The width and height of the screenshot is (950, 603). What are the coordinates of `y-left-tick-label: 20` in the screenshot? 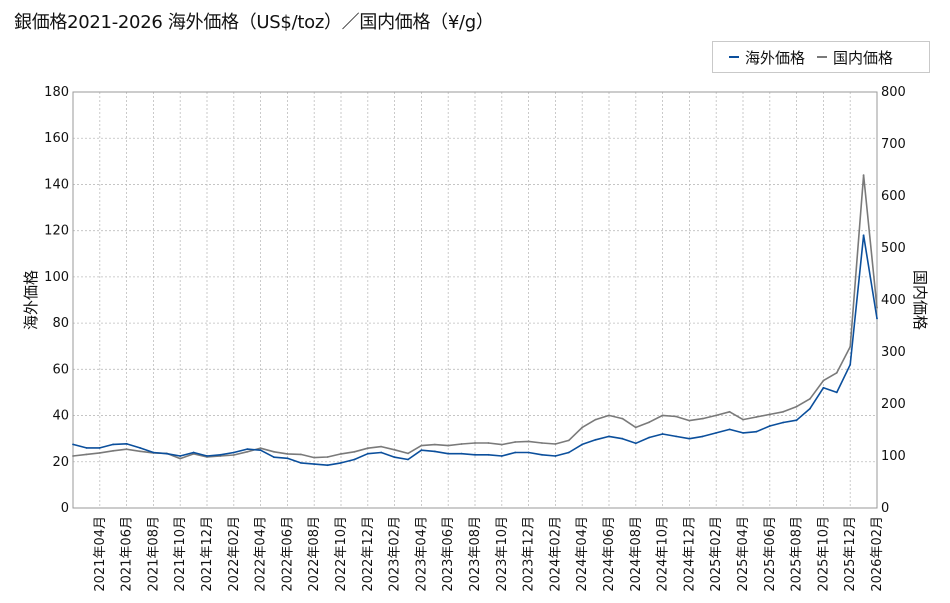 It's located at (60, 462).